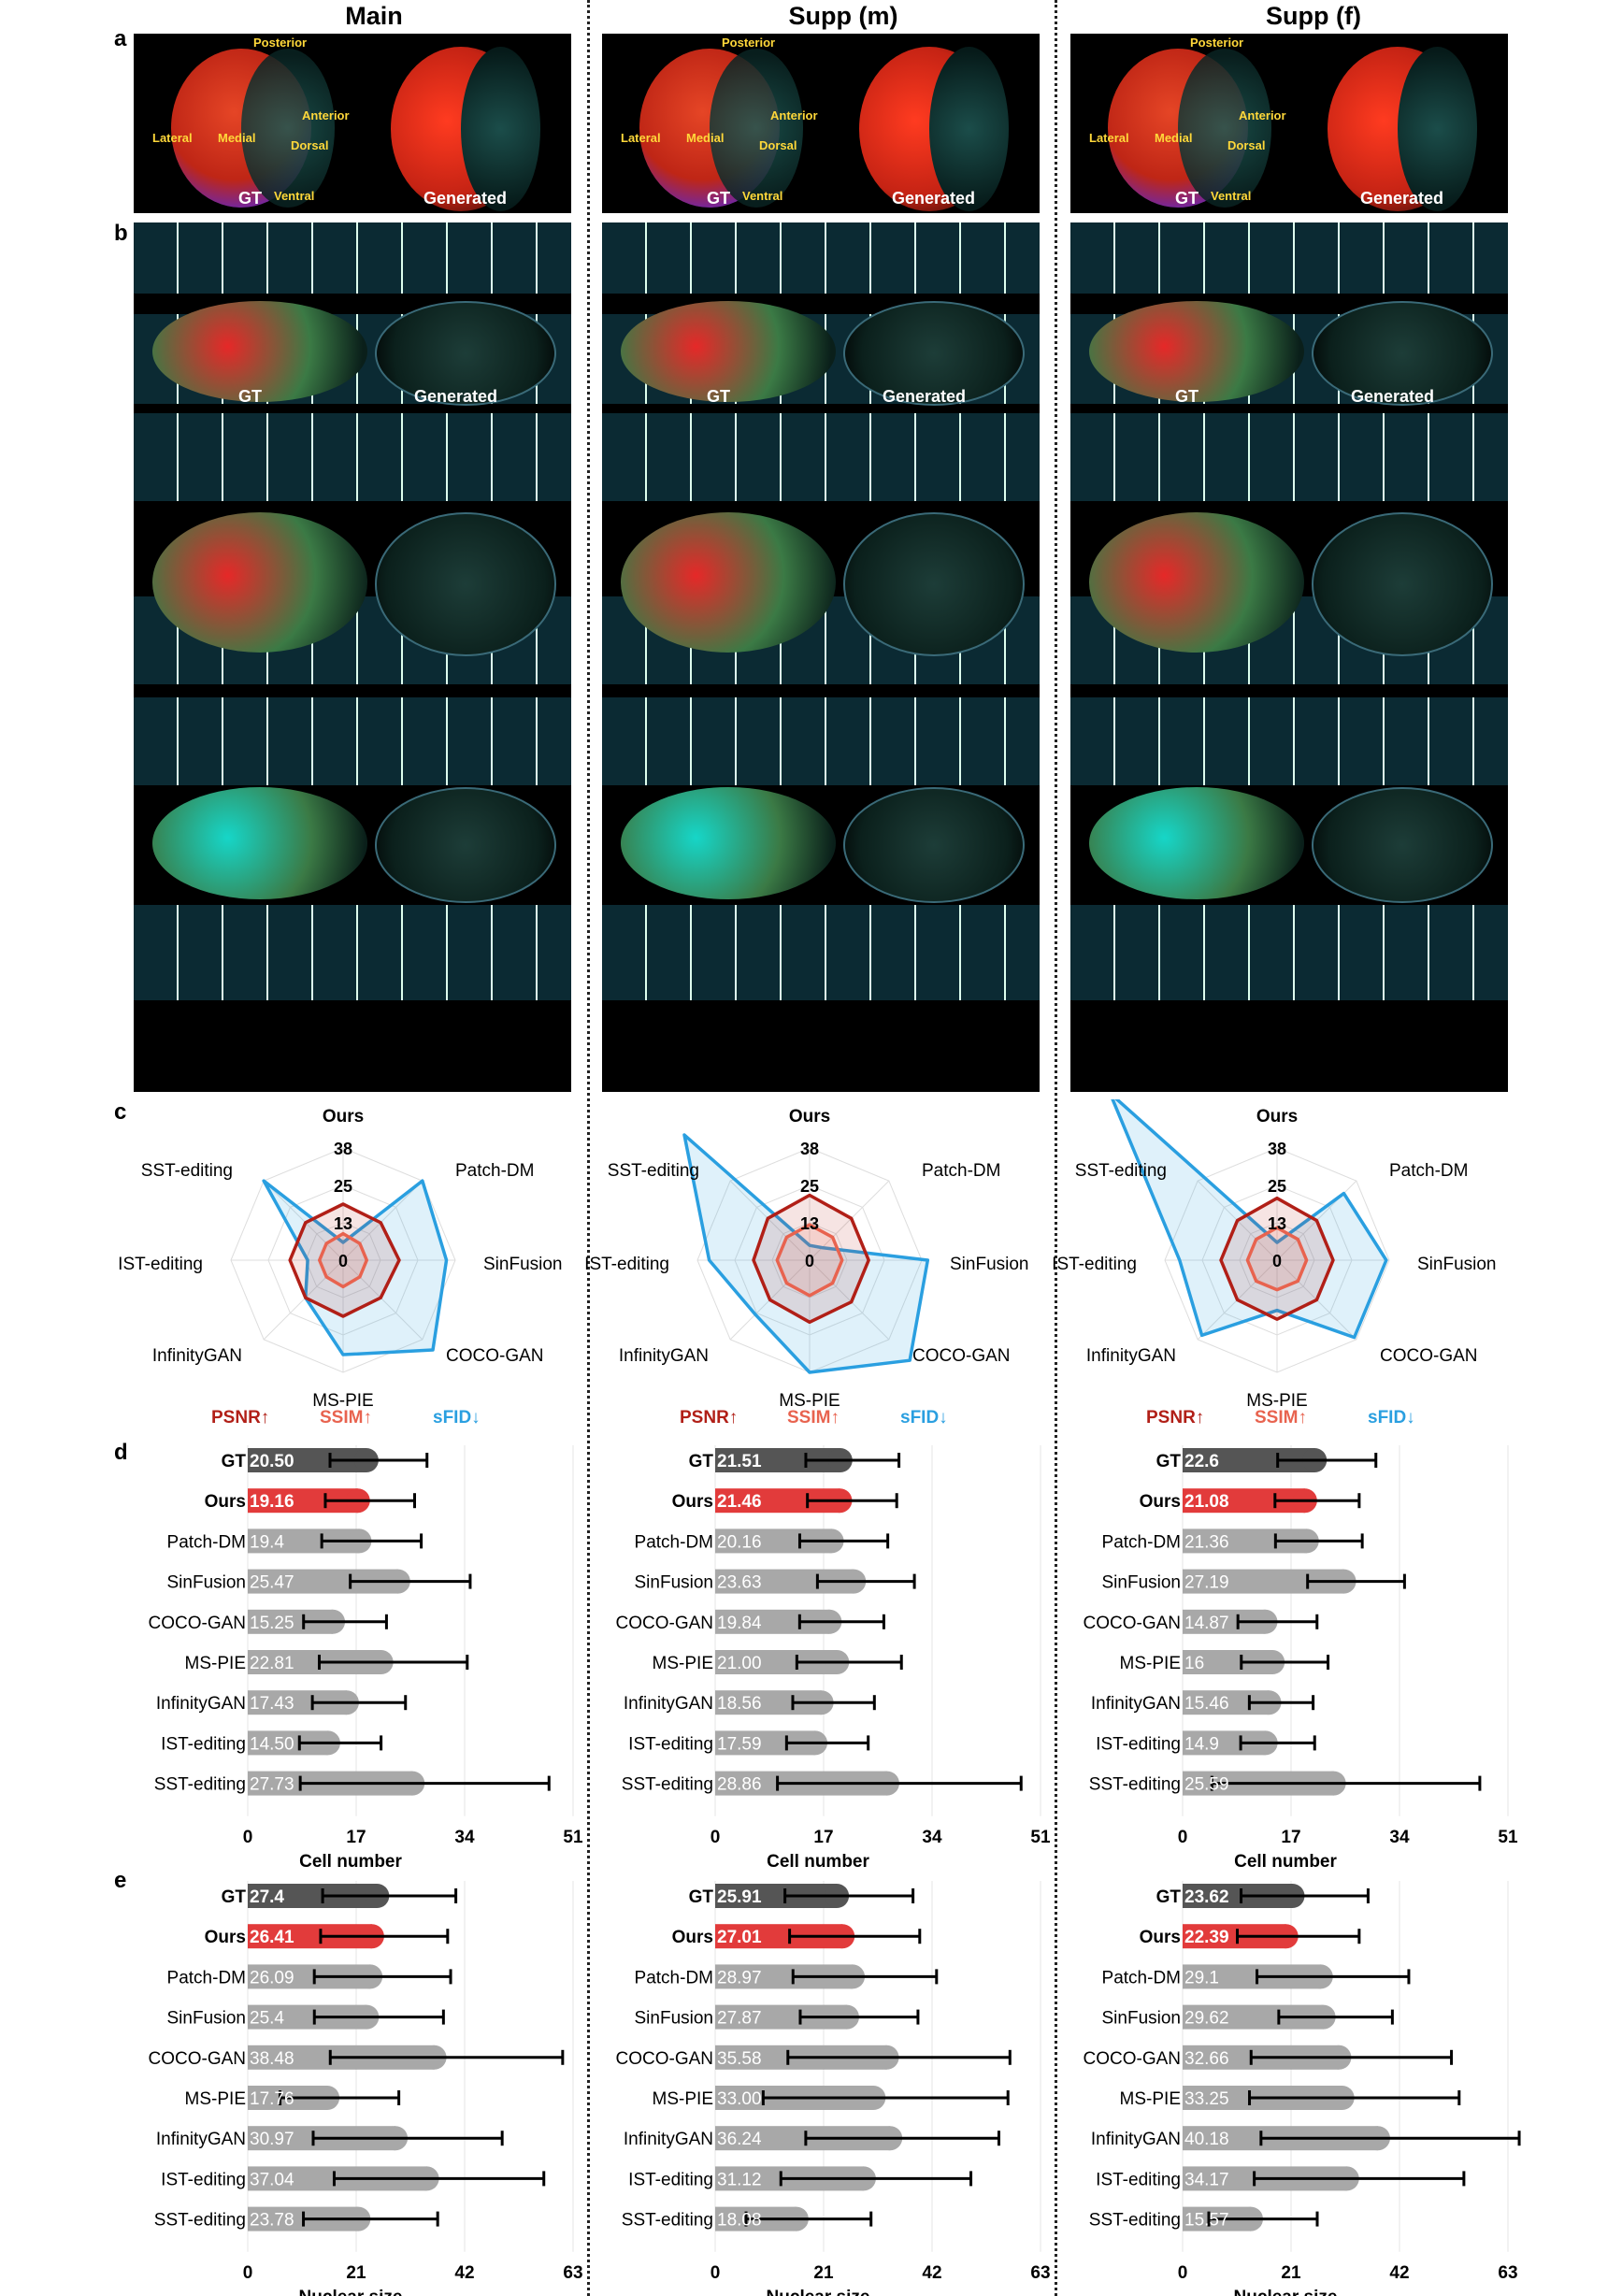  Describe the element at coordinates (739, 1704) in the screenshot. I see `bar-value-label: 18.56` at that location.